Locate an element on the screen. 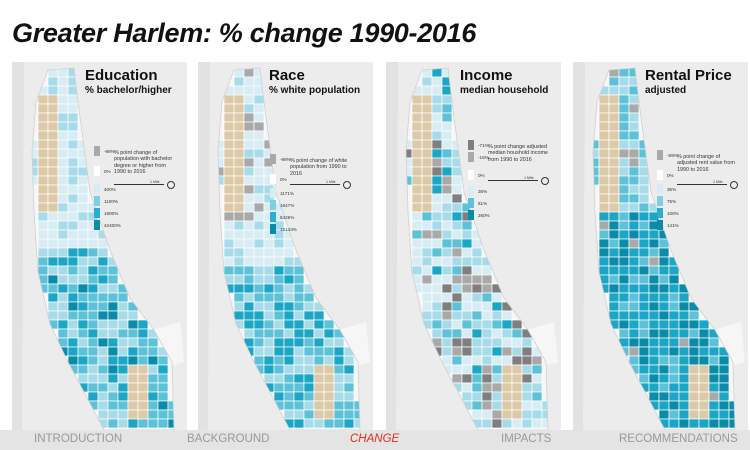  legend-class-5: 5425% is located at coordinates (282, 217).